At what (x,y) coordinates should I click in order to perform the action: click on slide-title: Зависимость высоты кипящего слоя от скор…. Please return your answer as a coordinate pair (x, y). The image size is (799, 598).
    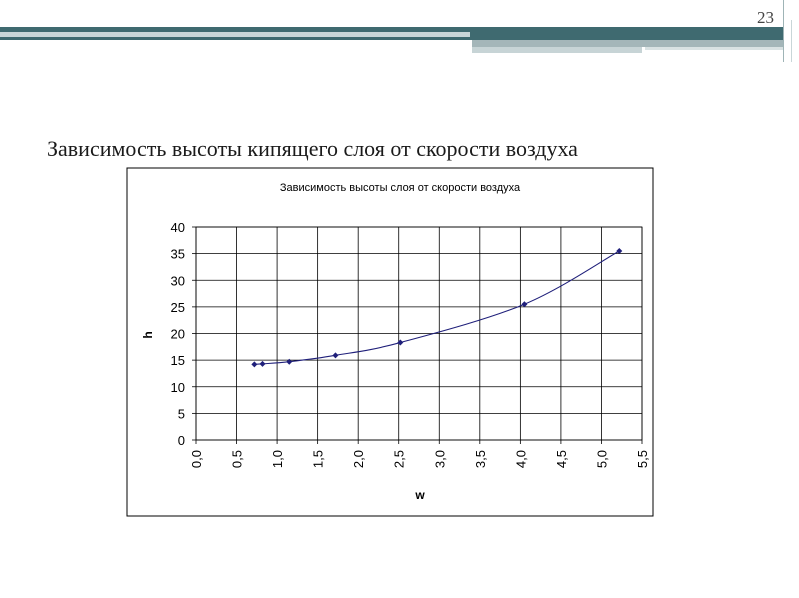
    Looking at the image, I should click on (312, 148).